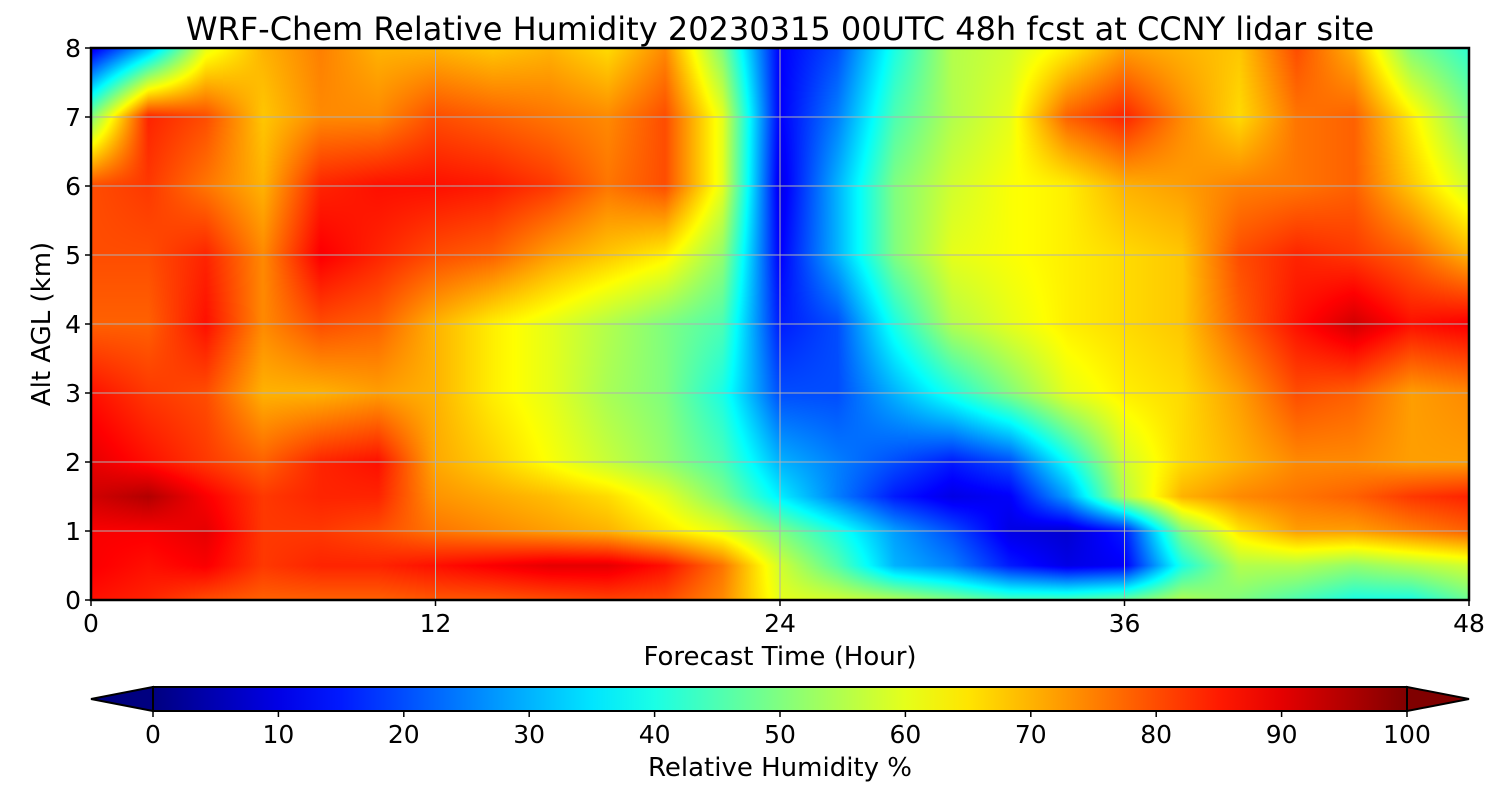 The width and height of the screenshot is (1500, 800). I want to click on y-axis-ticks: 0 1 2 3 4 5 6 7 8, so click(78, 324).